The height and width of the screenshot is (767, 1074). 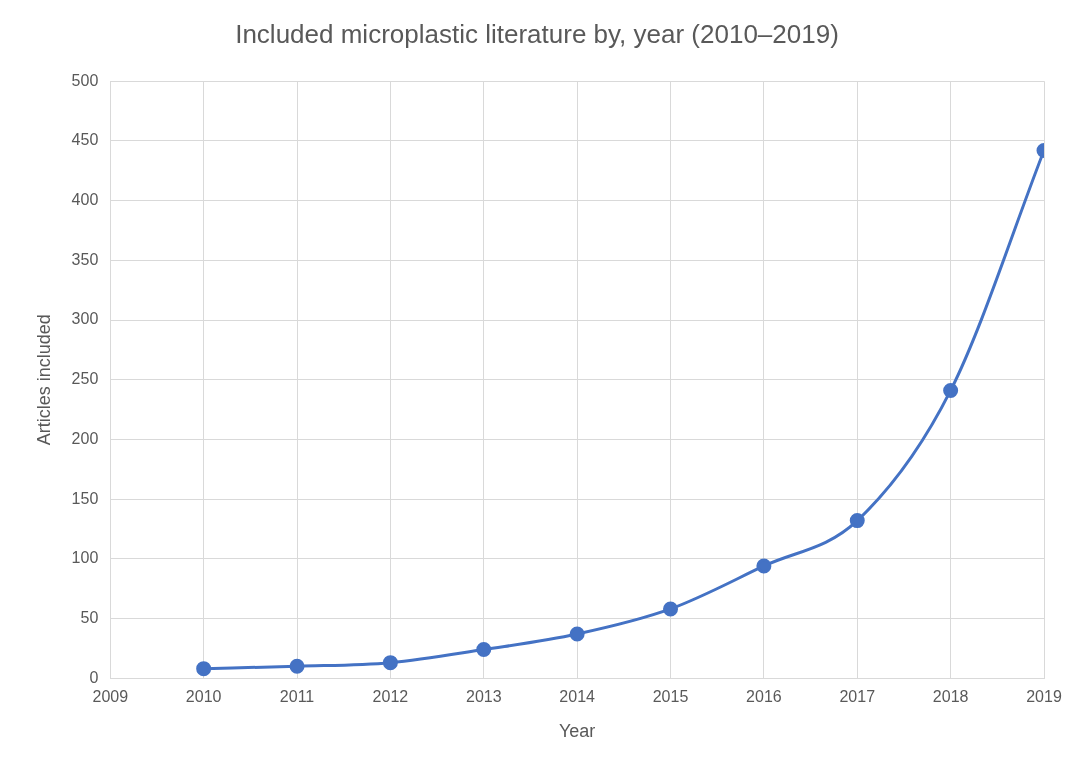 I want to click on y-tick-label: 300, so click(x=85, y=319).